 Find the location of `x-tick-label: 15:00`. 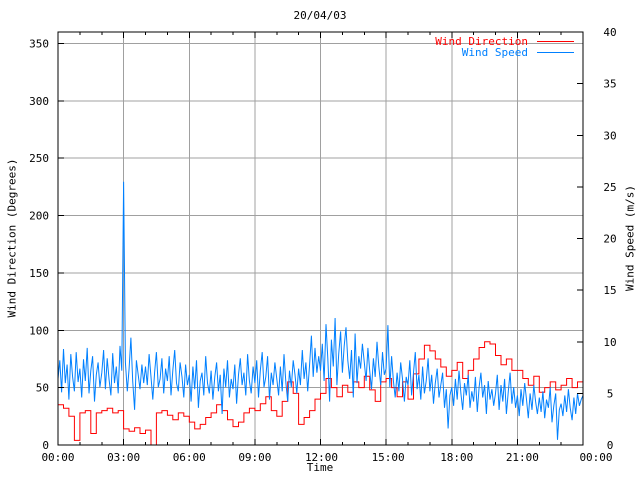

x-tick-label: 15:00 is located at coordinates (388, 457).